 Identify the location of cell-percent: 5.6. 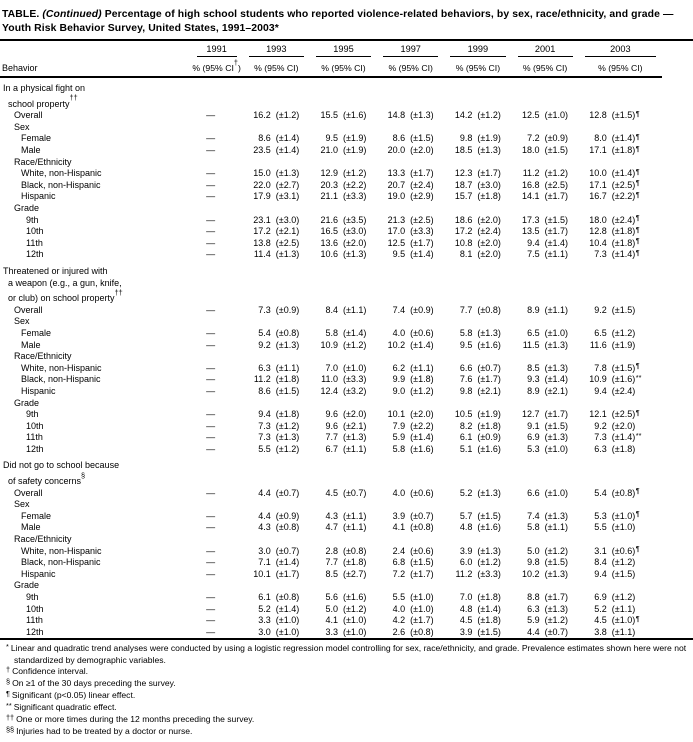
(331, 597).